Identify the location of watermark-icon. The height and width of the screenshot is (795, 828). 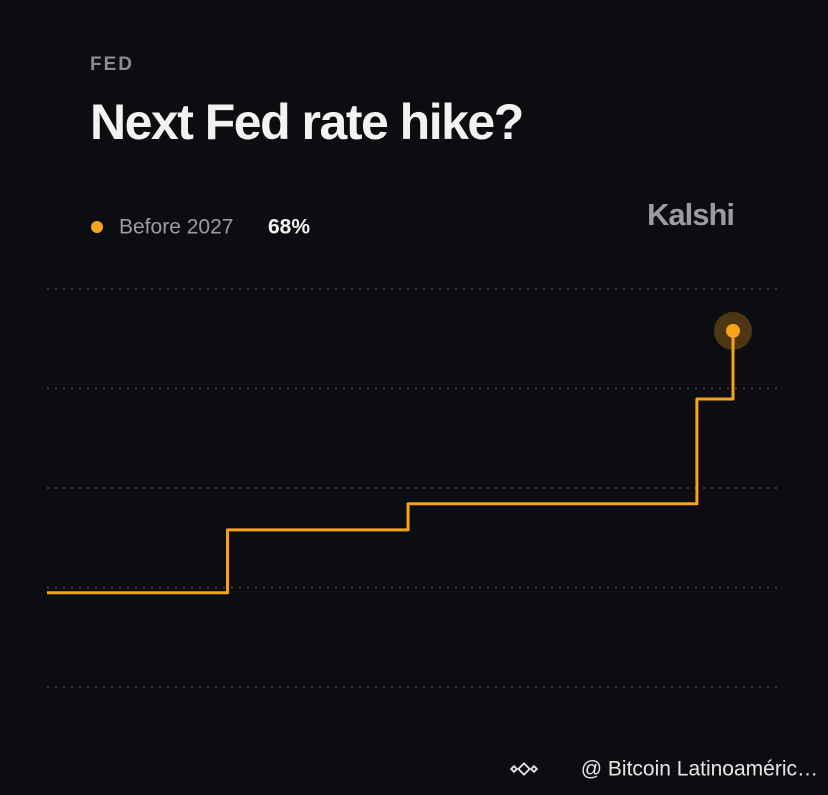
(524, 769).